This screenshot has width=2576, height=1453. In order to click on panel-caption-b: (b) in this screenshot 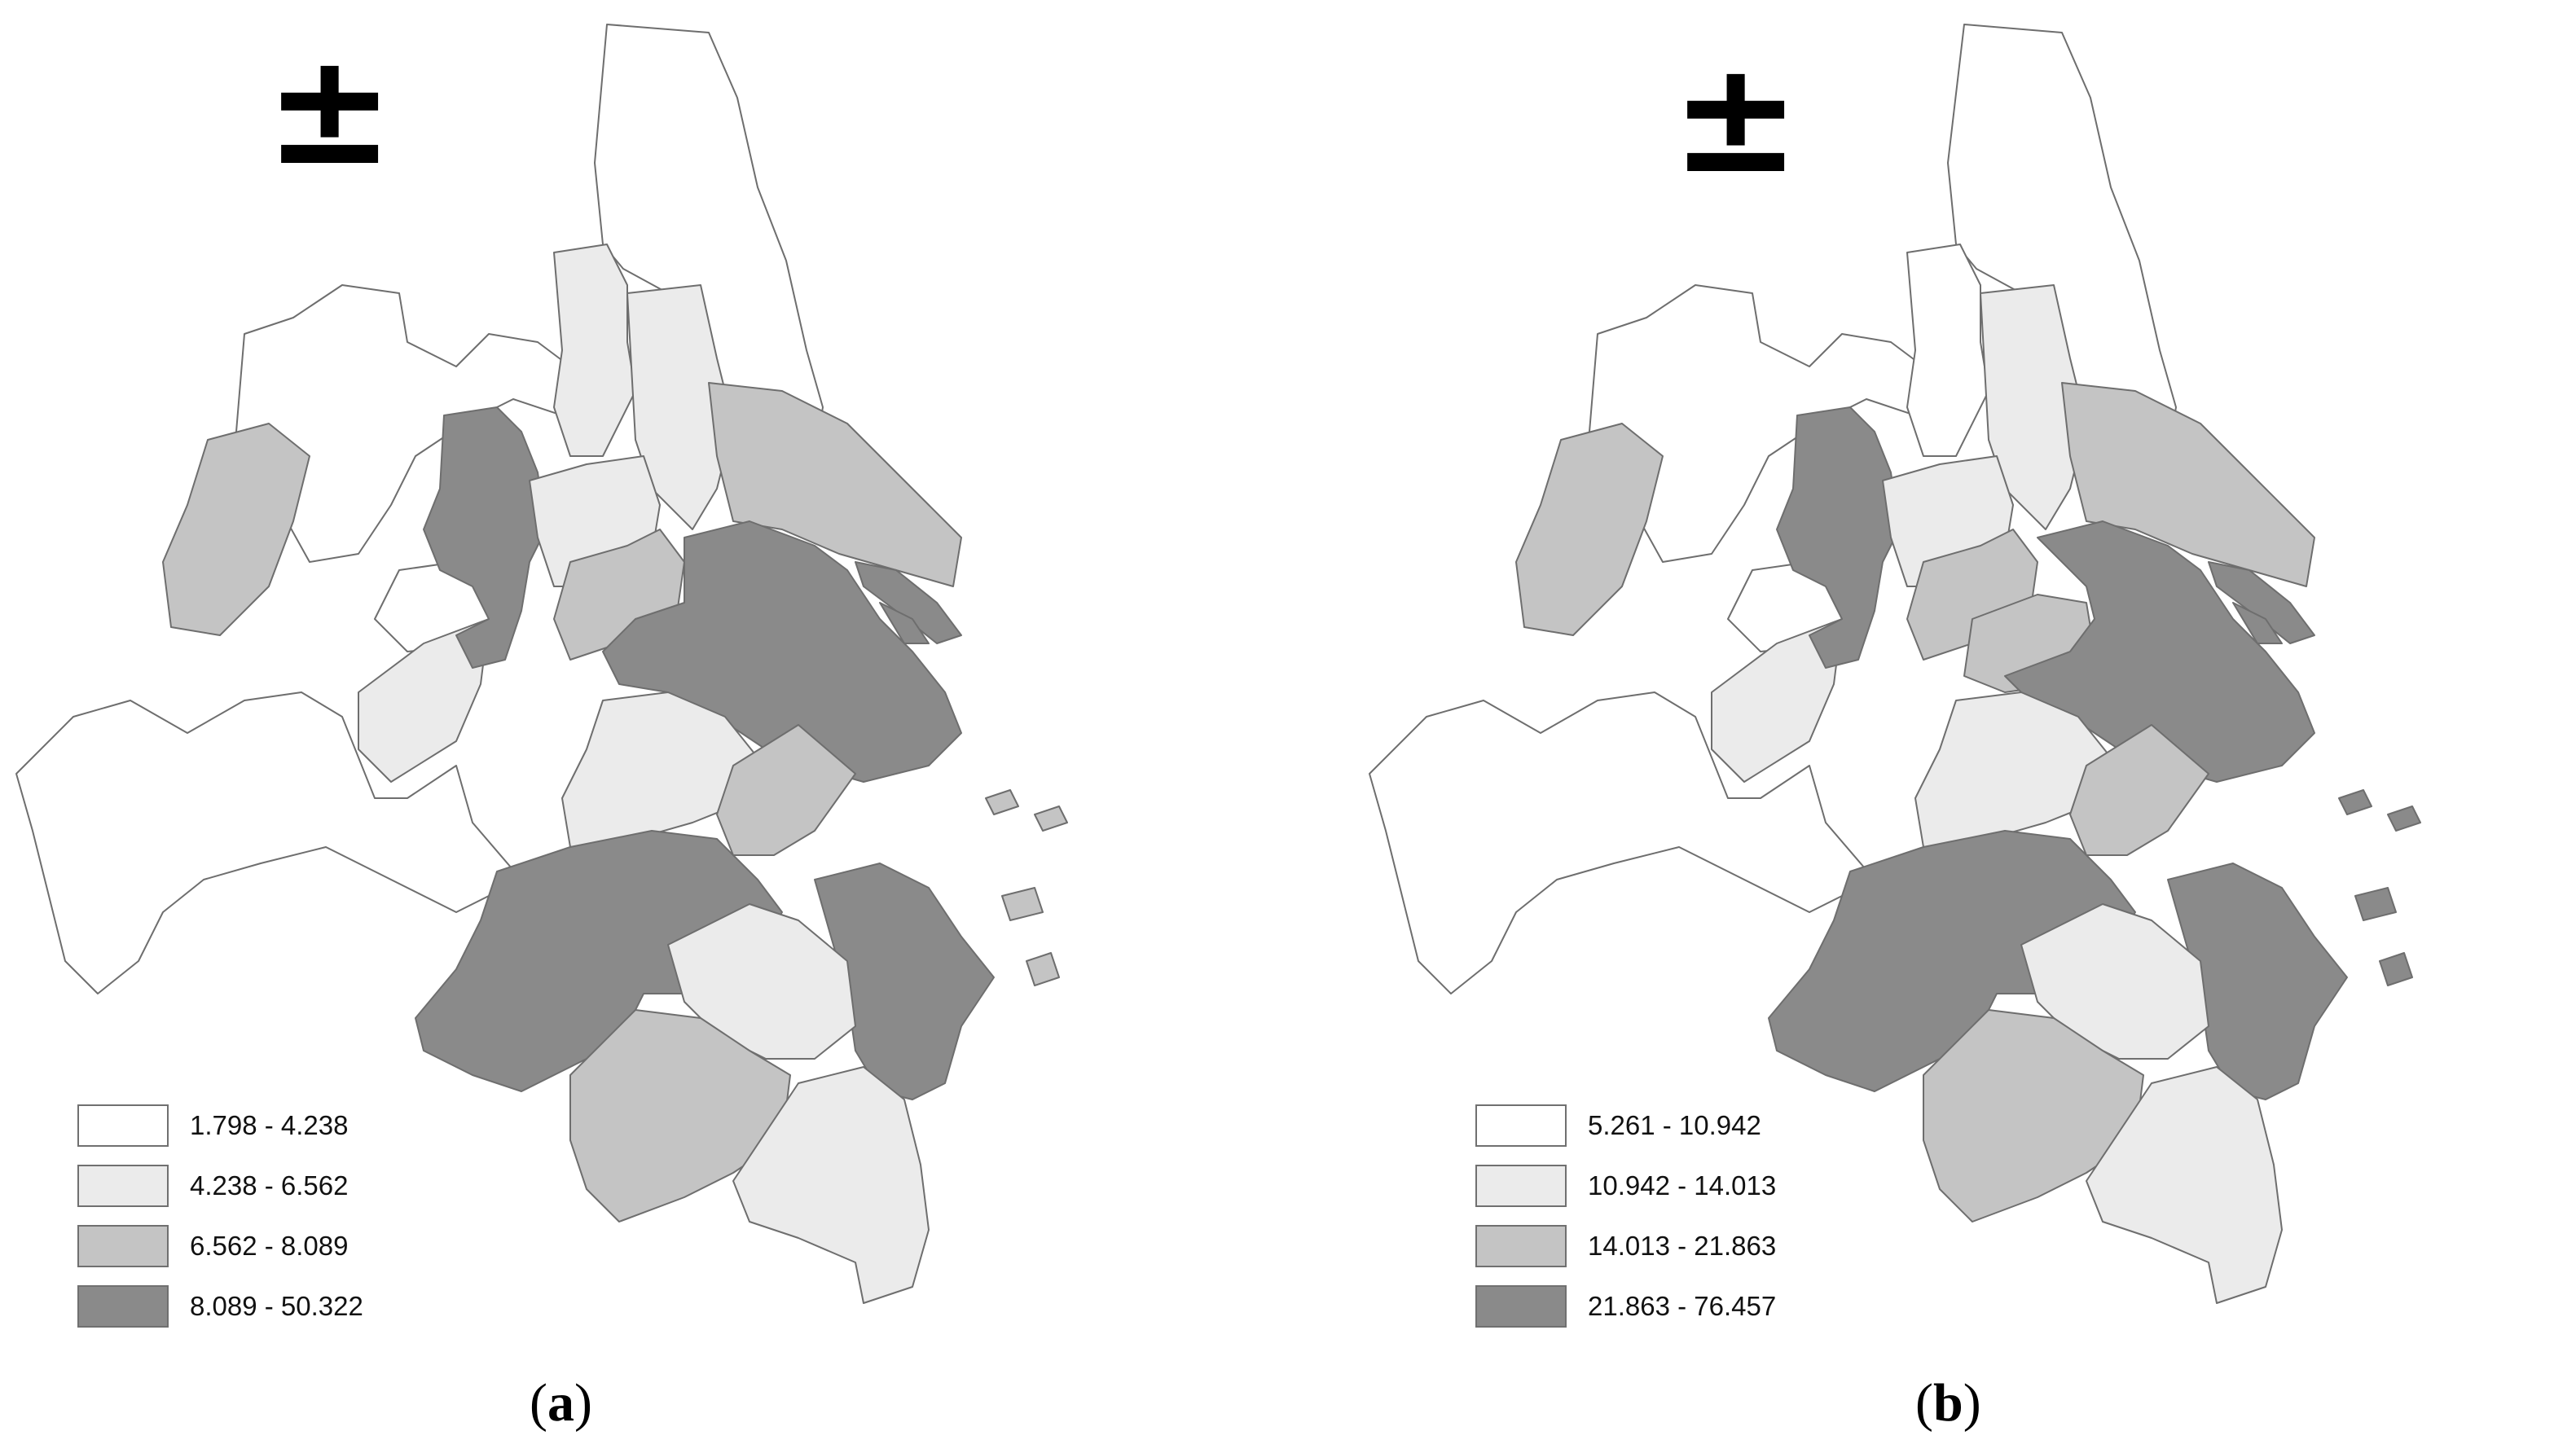, I will do `click(1948, 1403)`.